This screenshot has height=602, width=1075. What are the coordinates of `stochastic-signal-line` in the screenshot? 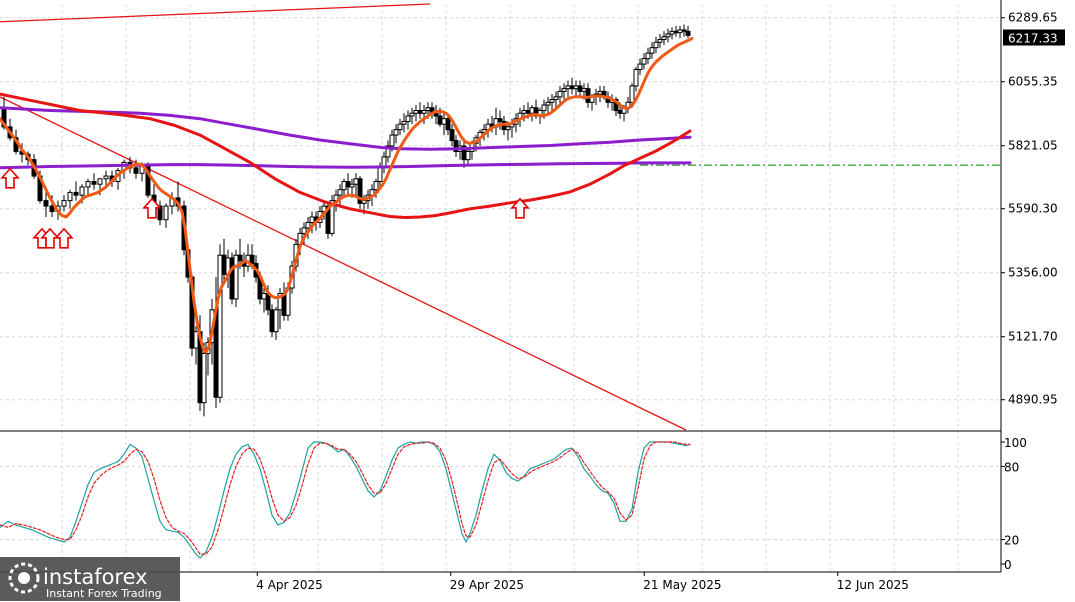 It's located at (345, 498).